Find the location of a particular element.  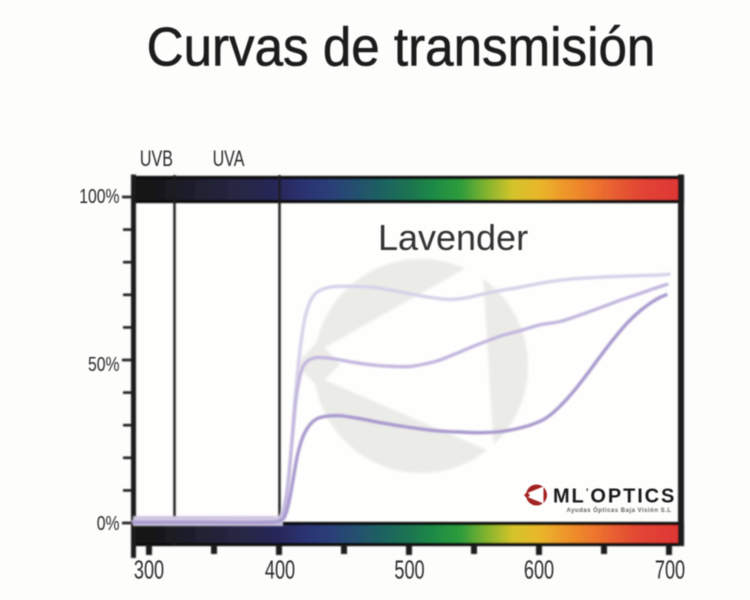

svg-text: 100% is located at coordinates (99, 196).